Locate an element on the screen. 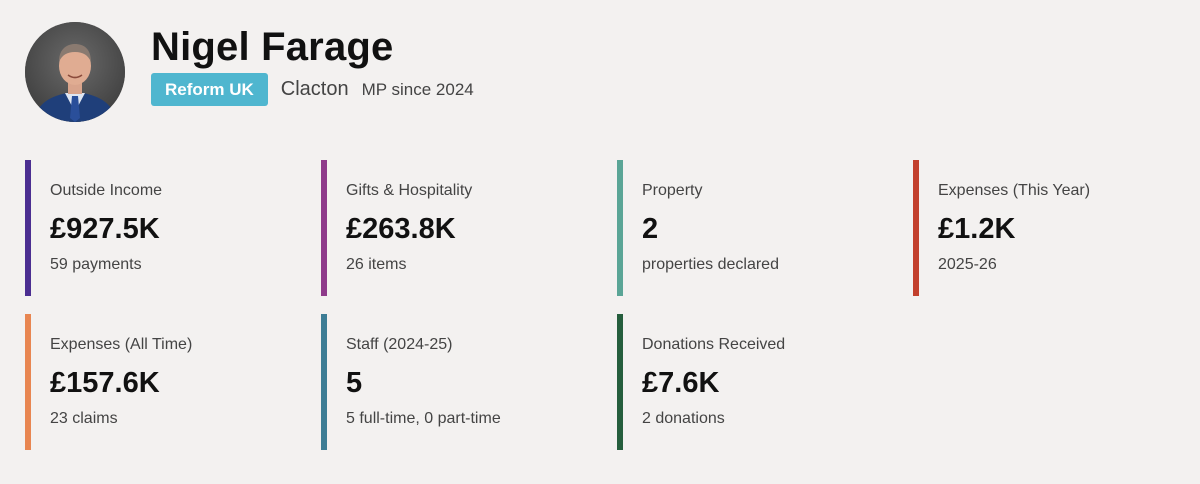 The image size is (1200, 484). stat-value: £7.6K is located at coordinates (681, 383).